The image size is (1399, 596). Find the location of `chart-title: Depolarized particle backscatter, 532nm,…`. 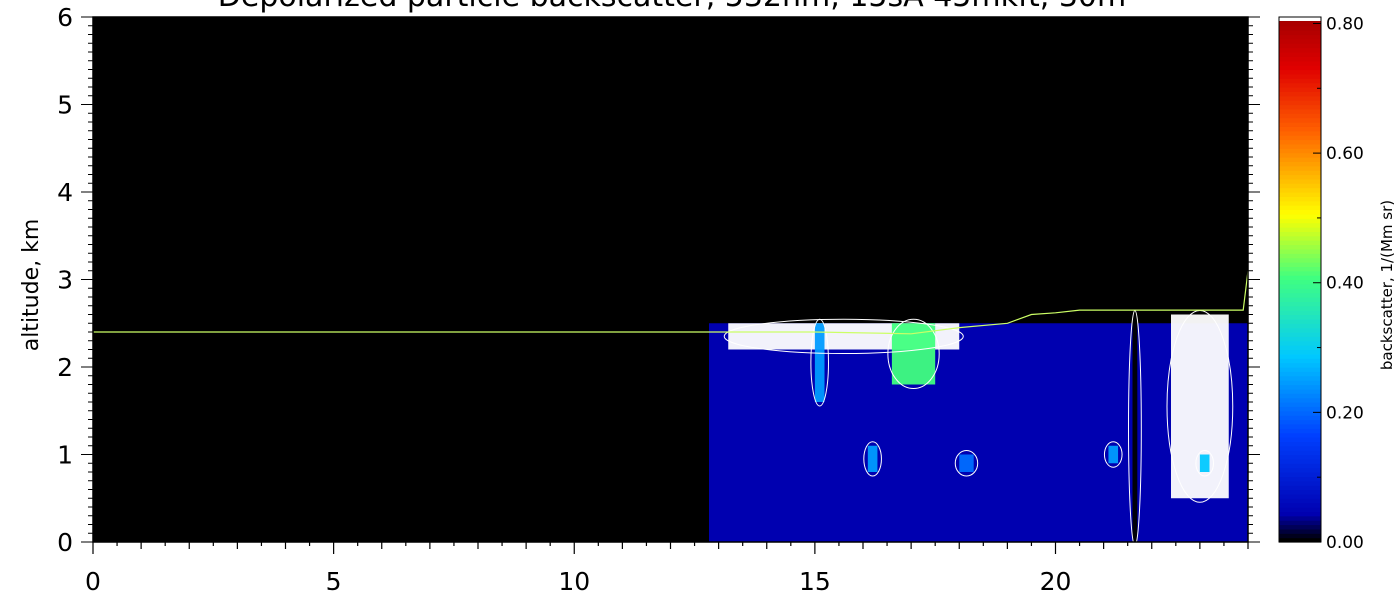

chart-title: Depolarized particle backscatter, 532nm,… is located at coordinates (672, 7).